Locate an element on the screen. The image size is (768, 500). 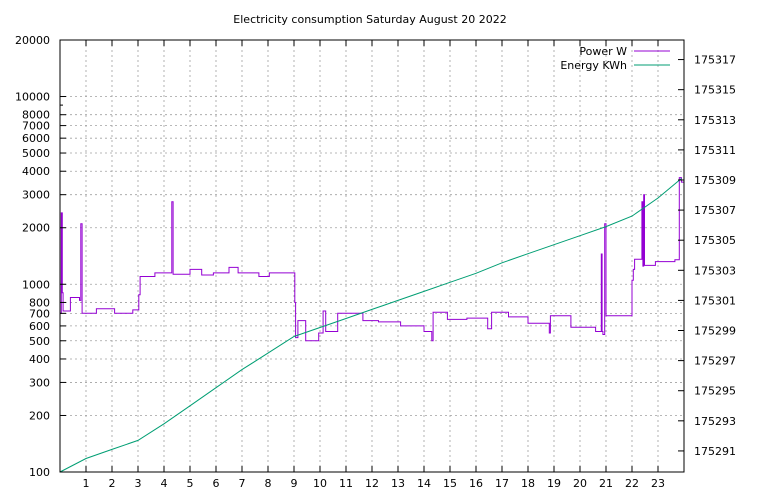
y-right-tick-label: 175309 is located at coordinates (715, 180).